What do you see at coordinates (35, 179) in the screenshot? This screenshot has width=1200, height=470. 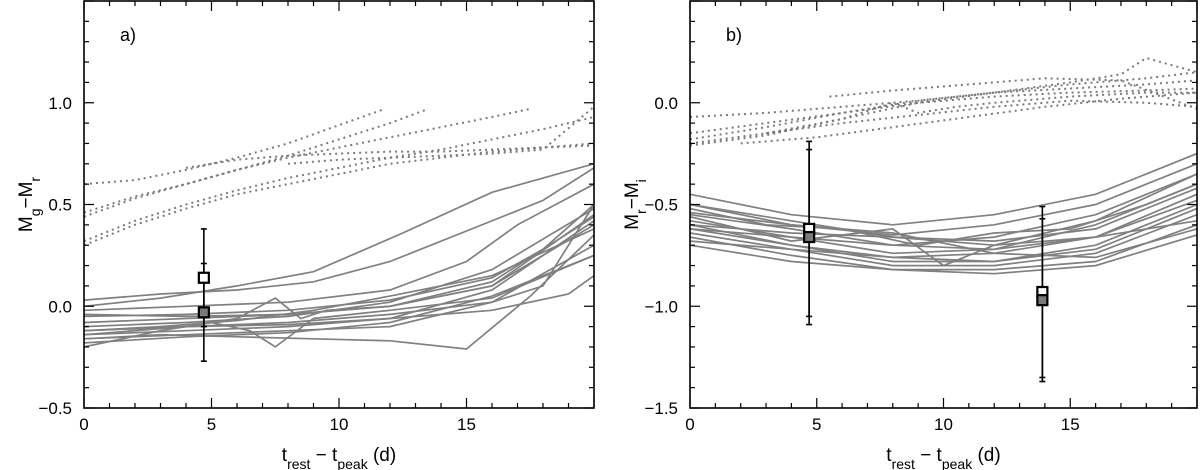 I see `panel-a-ylabel-sub2: r` at bounding box center [35, 179].